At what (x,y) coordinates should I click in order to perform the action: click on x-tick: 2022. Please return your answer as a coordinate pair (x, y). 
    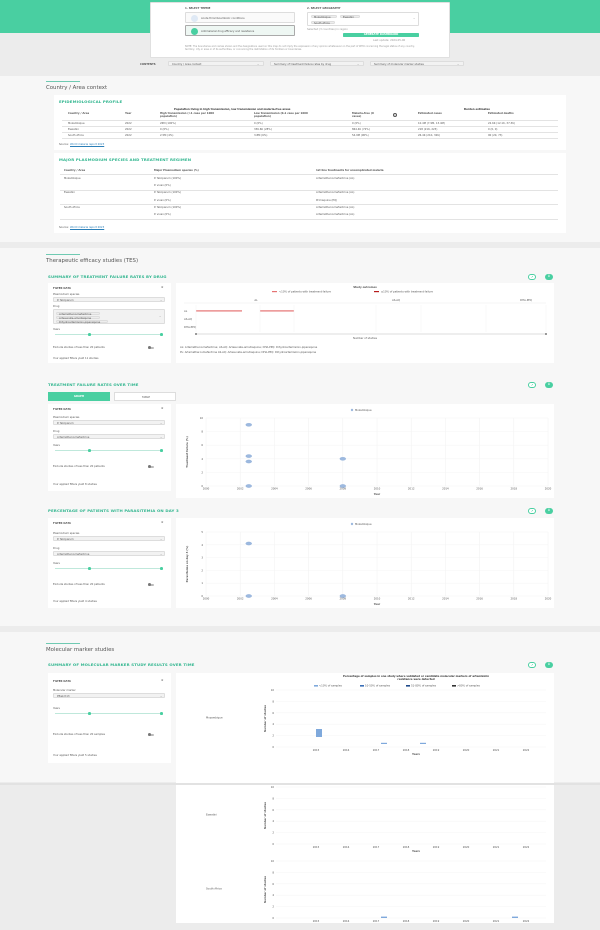
    Looking at the image, I should click on (526, 921).